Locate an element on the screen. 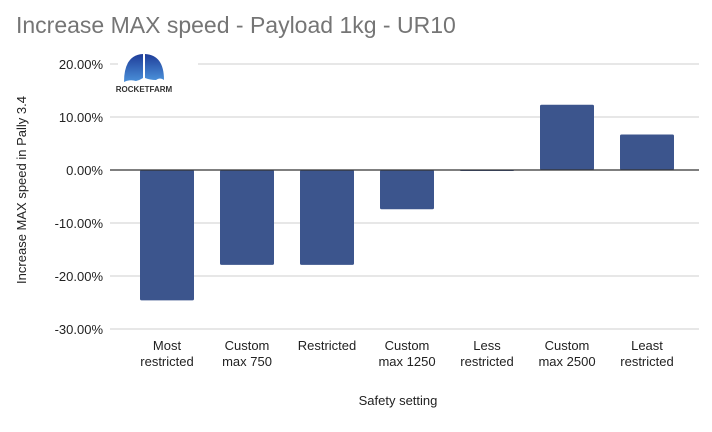  x-tick-label: Less is located at coordinates (487, 345).